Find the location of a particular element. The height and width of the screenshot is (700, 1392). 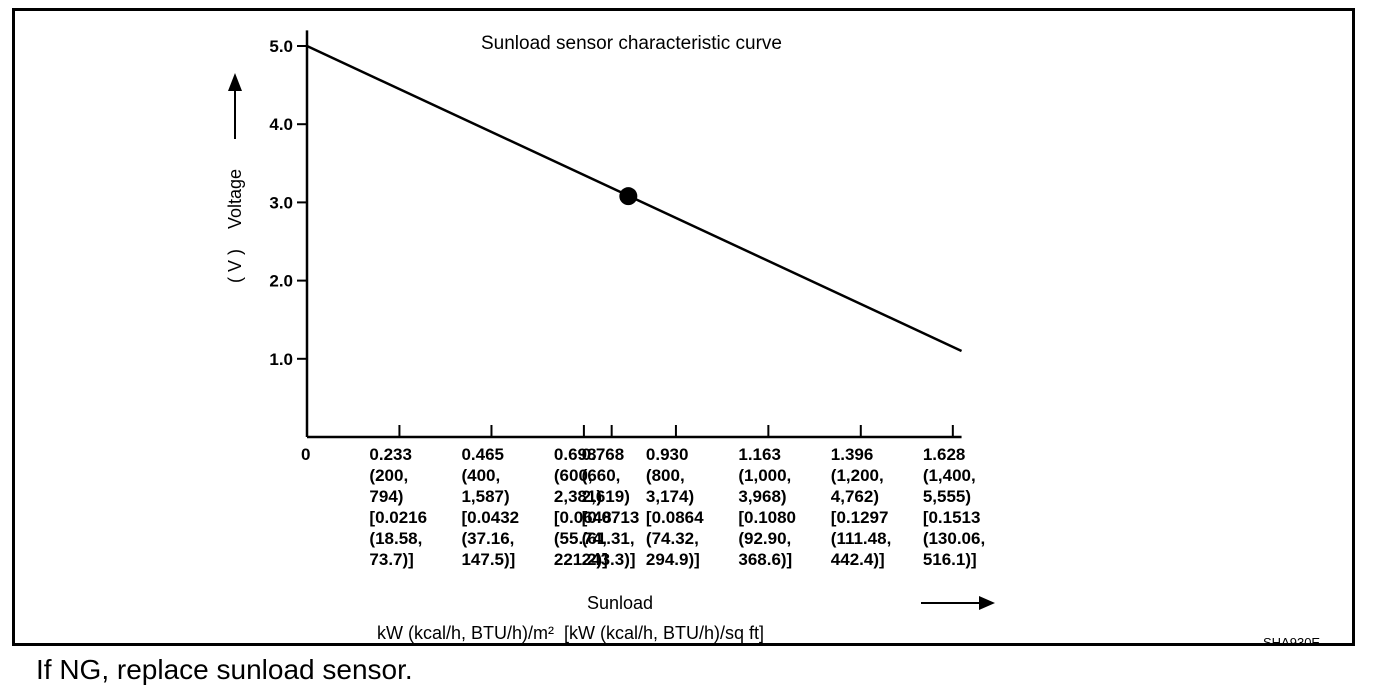

y-axis-label: Voltage is located at coordinates (235, 199).